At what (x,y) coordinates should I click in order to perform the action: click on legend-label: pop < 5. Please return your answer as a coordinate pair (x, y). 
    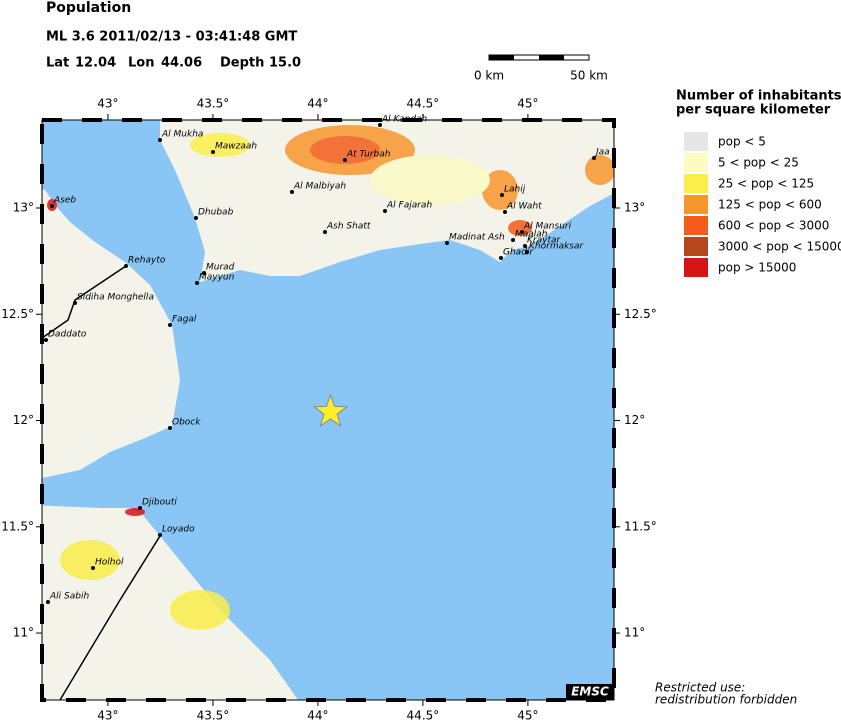
    Looking at the image, I should click on (742, 142).